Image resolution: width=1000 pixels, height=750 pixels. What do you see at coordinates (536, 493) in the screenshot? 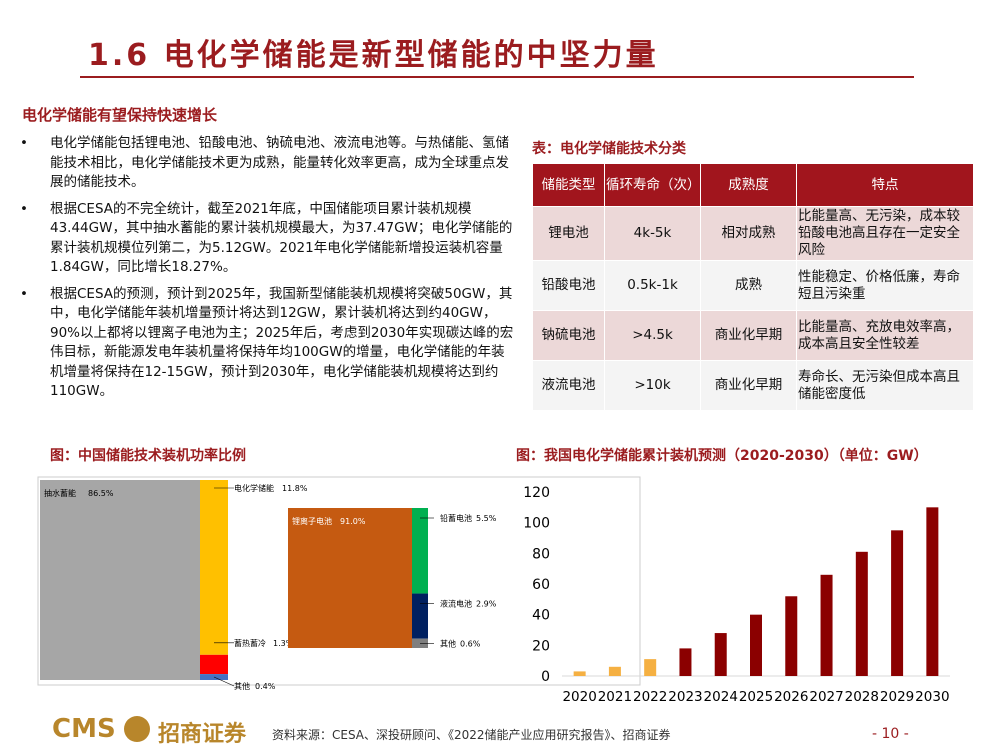
I see `y-tick-label: 120` at bounding box center [536, 493].